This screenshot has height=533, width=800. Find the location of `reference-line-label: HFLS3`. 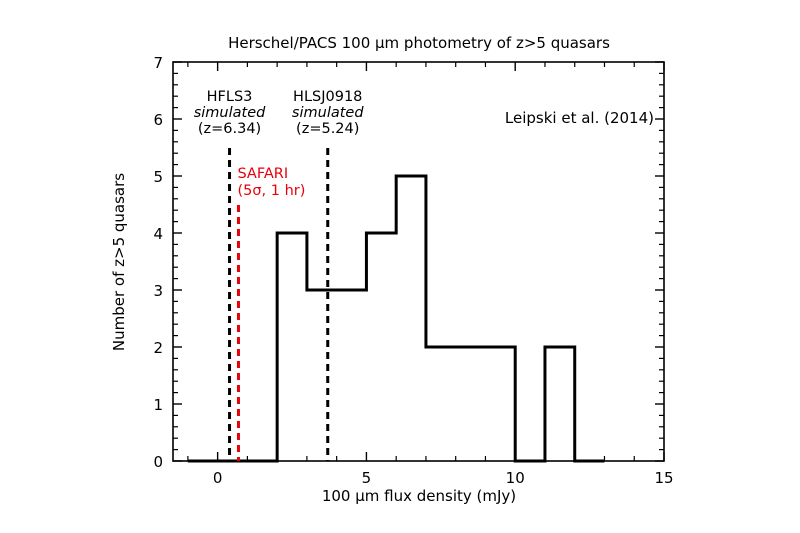

reference-line-label: HFLS3 is located at coordinates (230, 97).